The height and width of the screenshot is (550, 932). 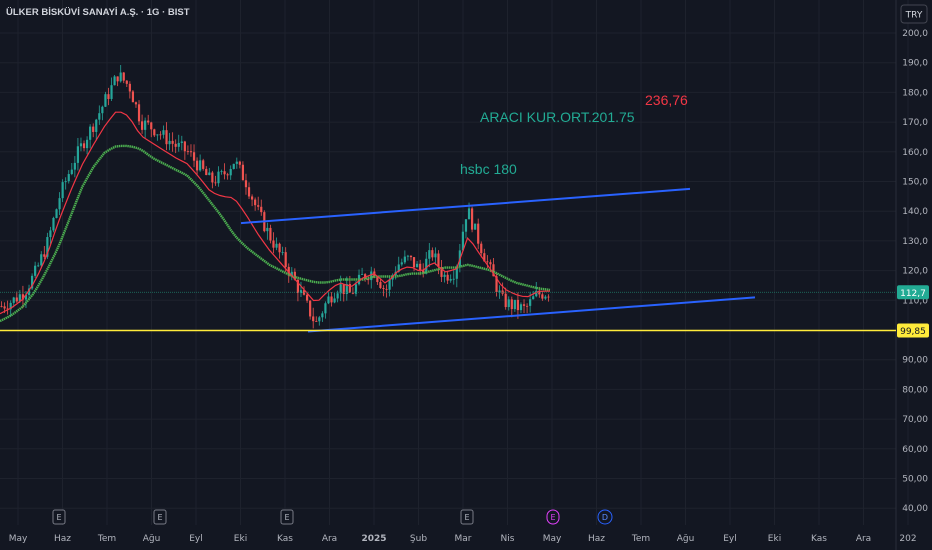 I want to click on dividend-marker-label: D, so click(x=605, y=517).